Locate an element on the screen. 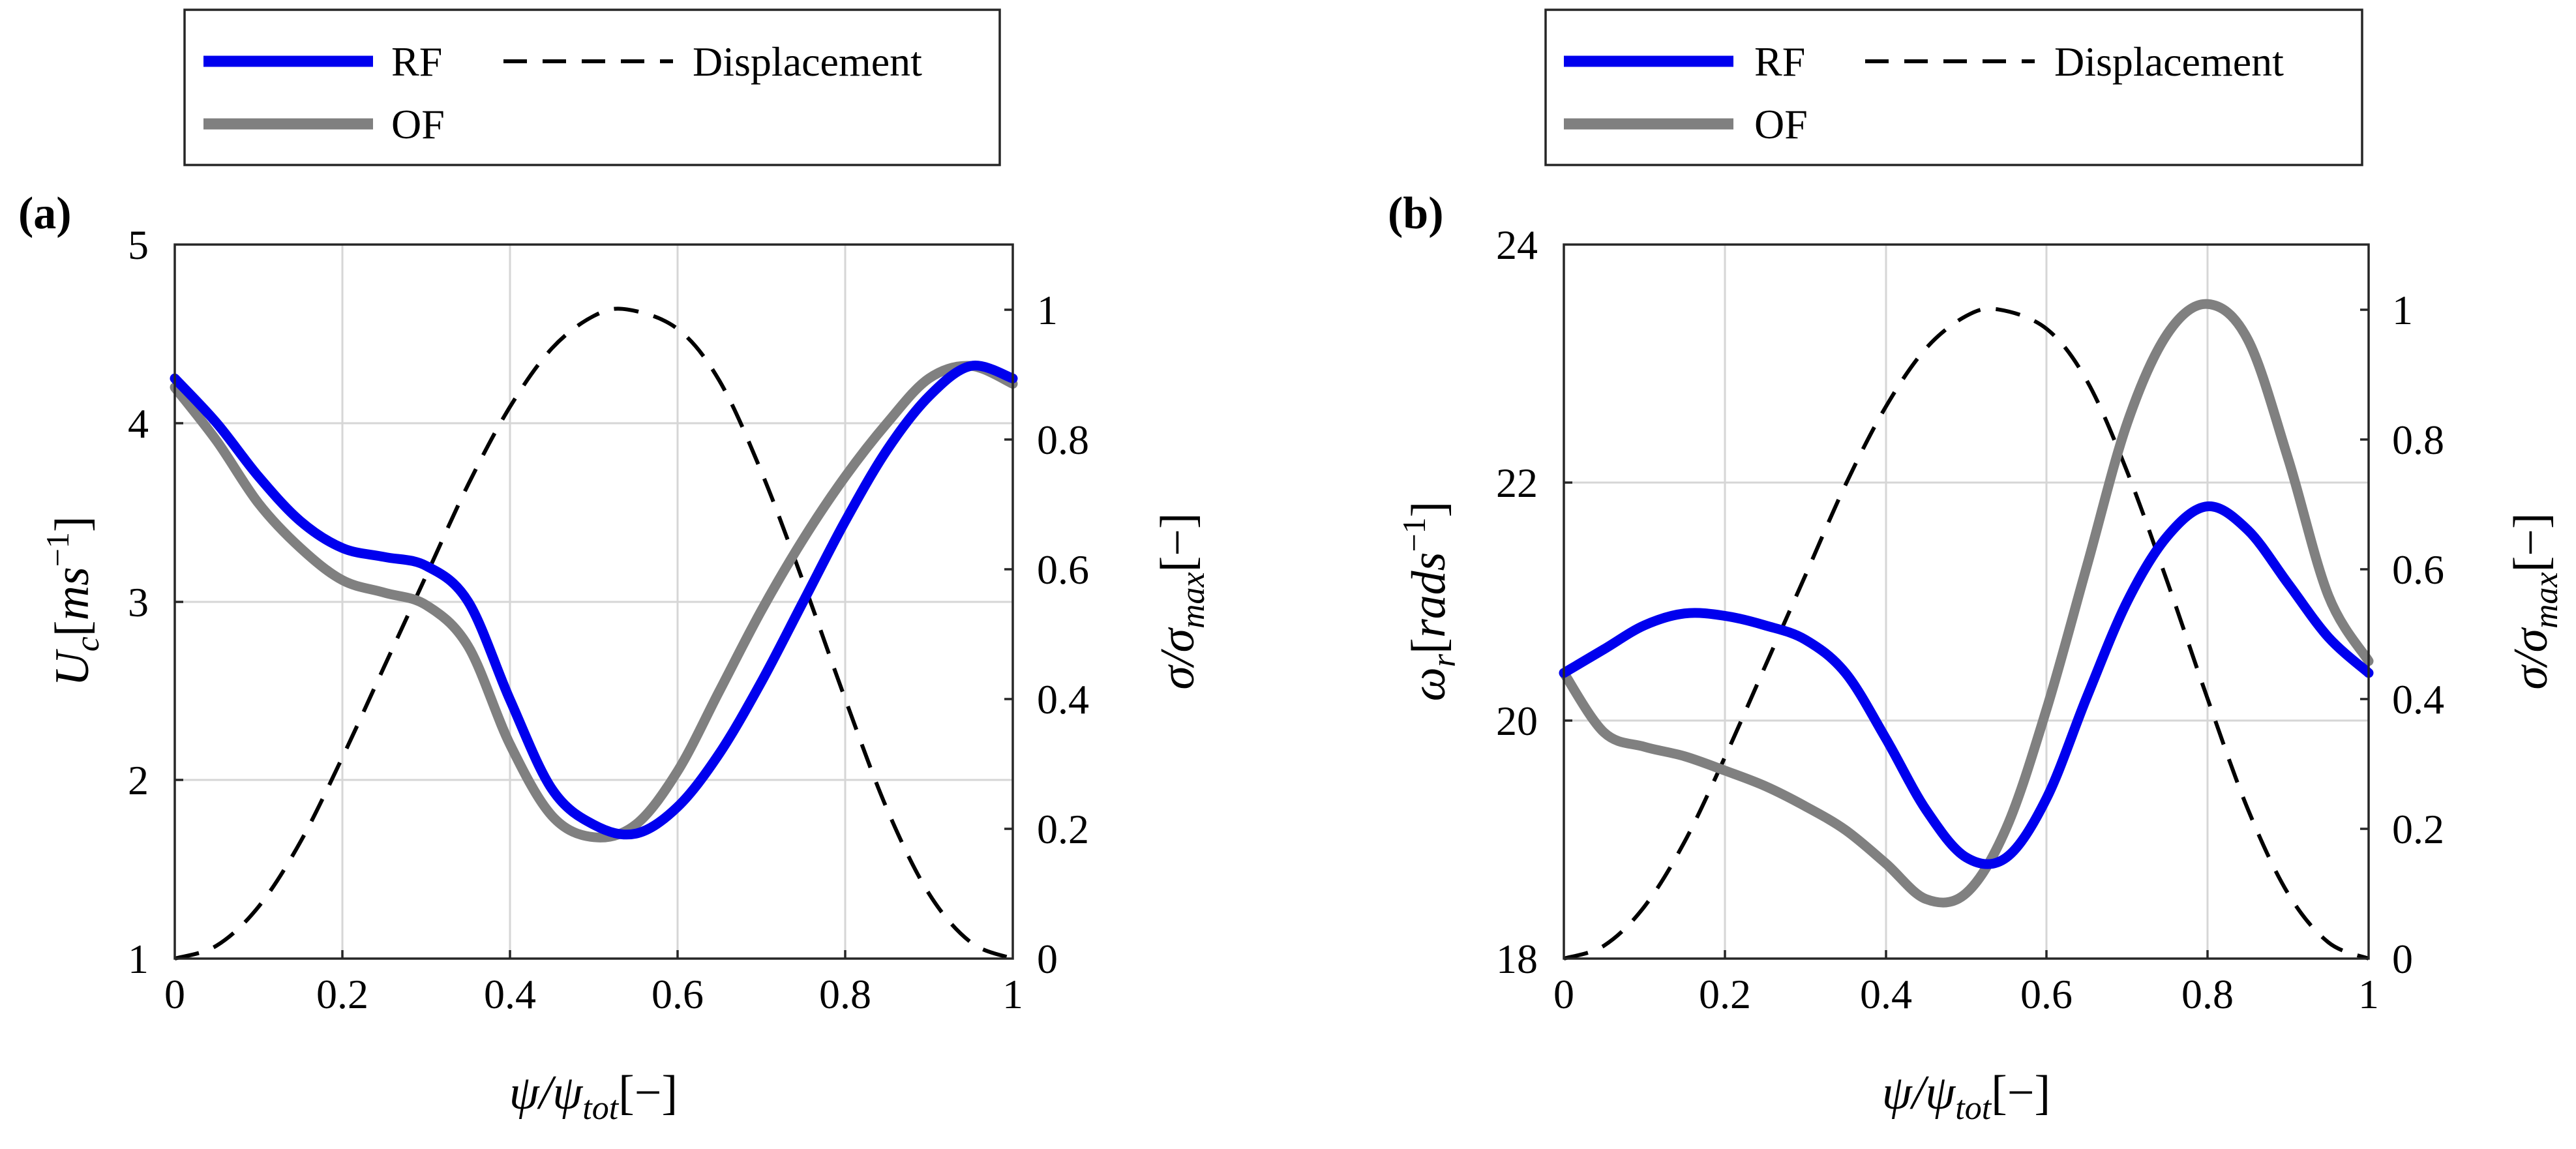  rtick-b-0.2: 0.2 is located at coordinates (2418, 829).